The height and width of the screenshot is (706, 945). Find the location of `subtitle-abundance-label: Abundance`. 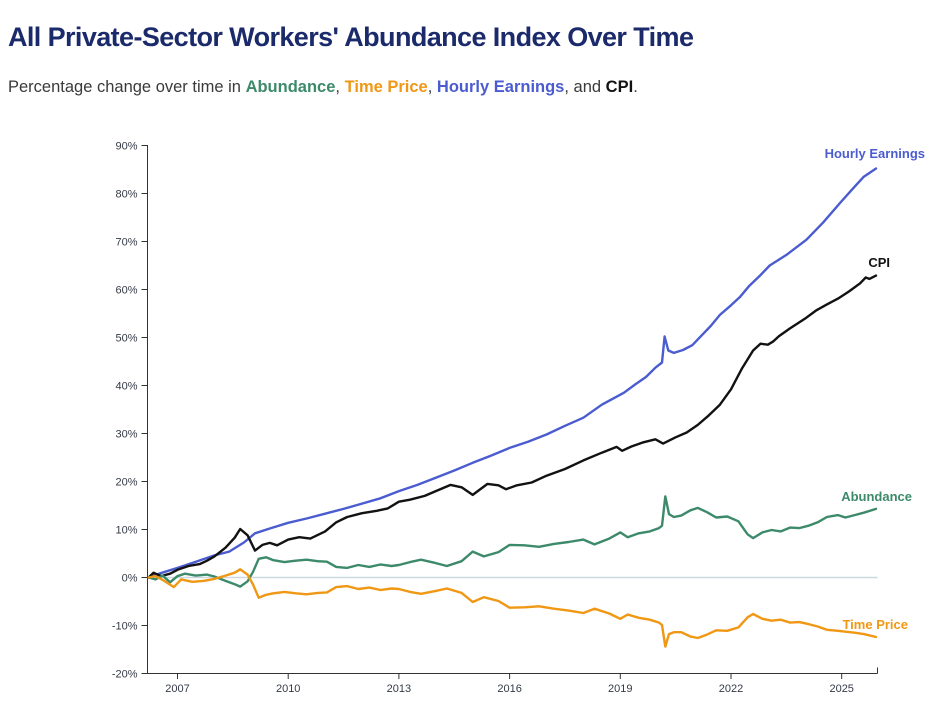

subtitle-abundance-label: Abundance is located at coordinates (290, 86).